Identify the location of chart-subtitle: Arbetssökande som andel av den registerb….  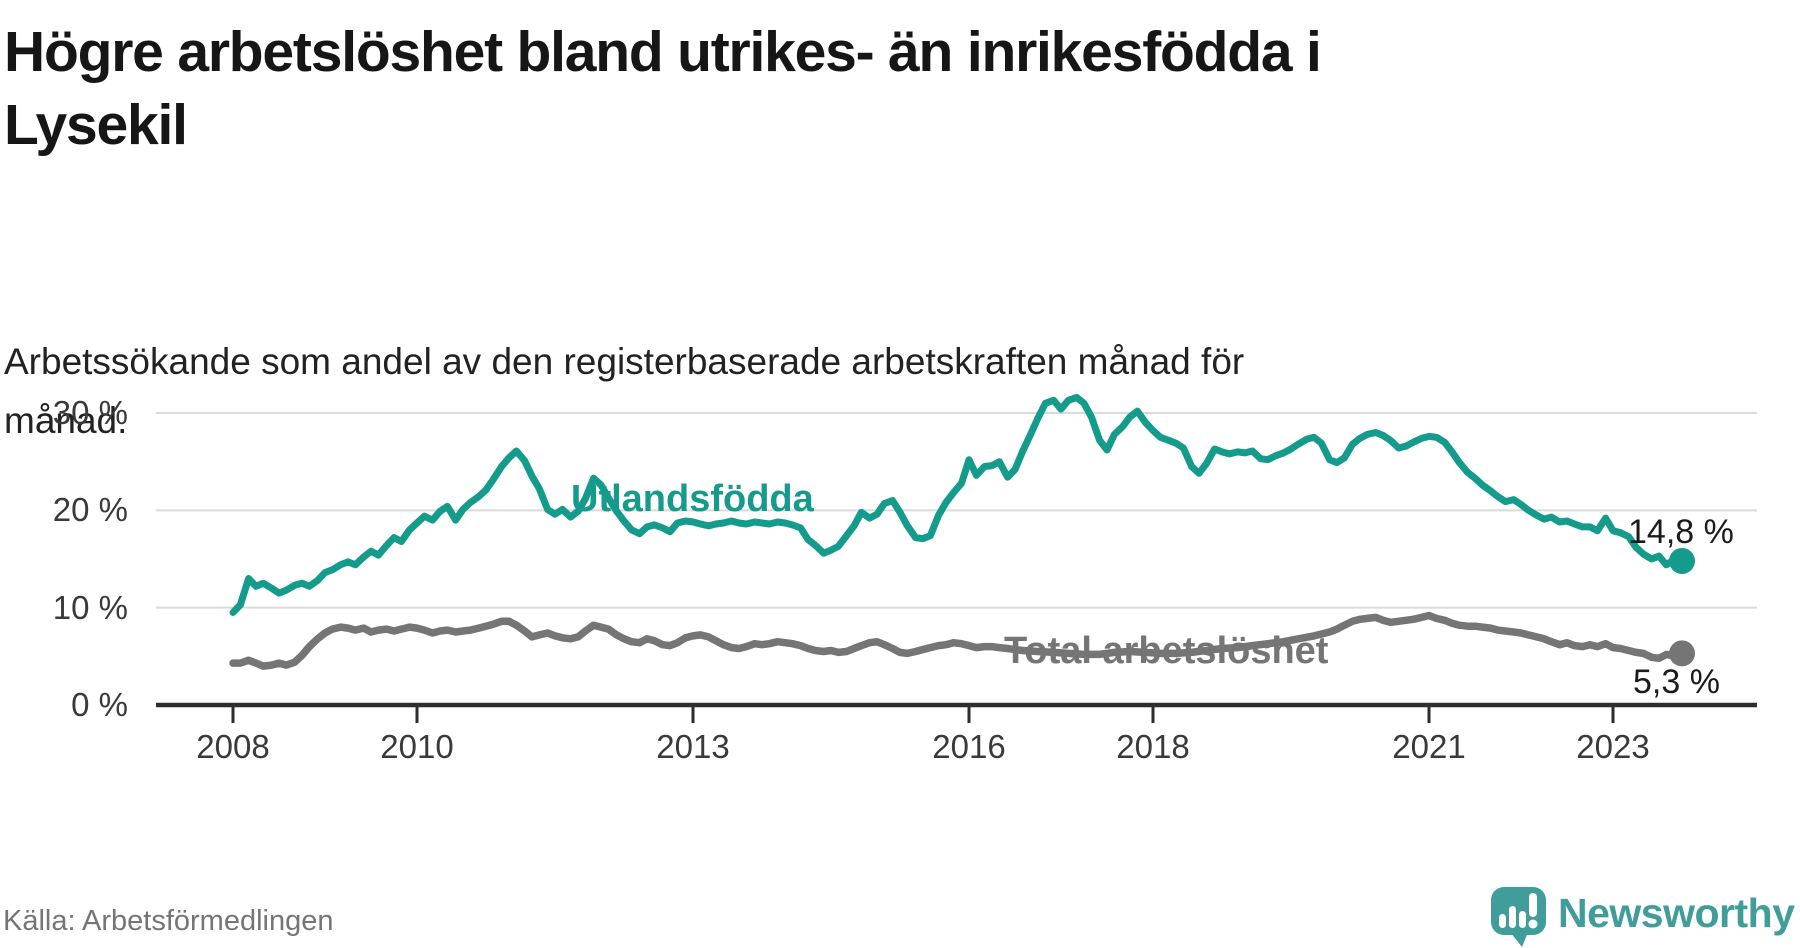
(754, 391).